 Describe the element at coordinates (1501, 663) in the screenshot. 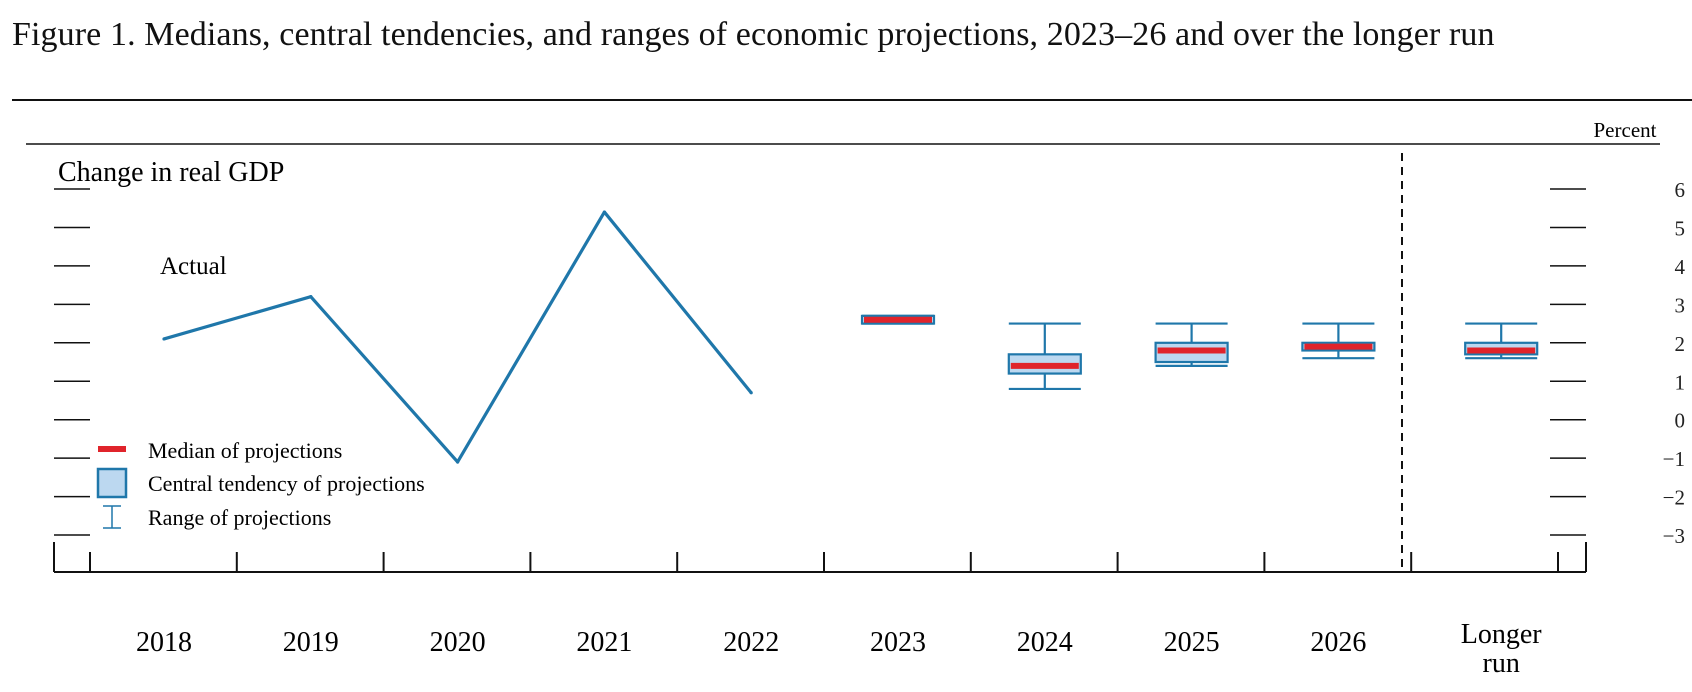

I see `x-tick-label: run` at that location.